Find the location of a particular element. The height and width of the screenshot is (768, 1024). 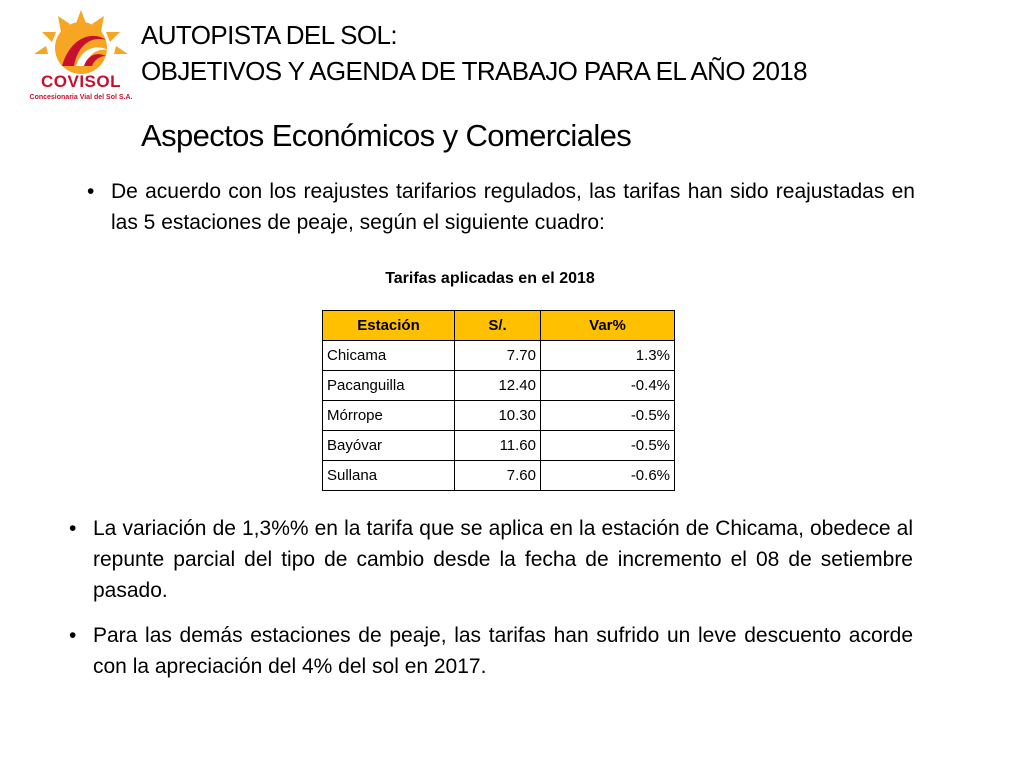

table-row: Bayóvar 11.60 -0.5% is located at coordinates (498, 445).